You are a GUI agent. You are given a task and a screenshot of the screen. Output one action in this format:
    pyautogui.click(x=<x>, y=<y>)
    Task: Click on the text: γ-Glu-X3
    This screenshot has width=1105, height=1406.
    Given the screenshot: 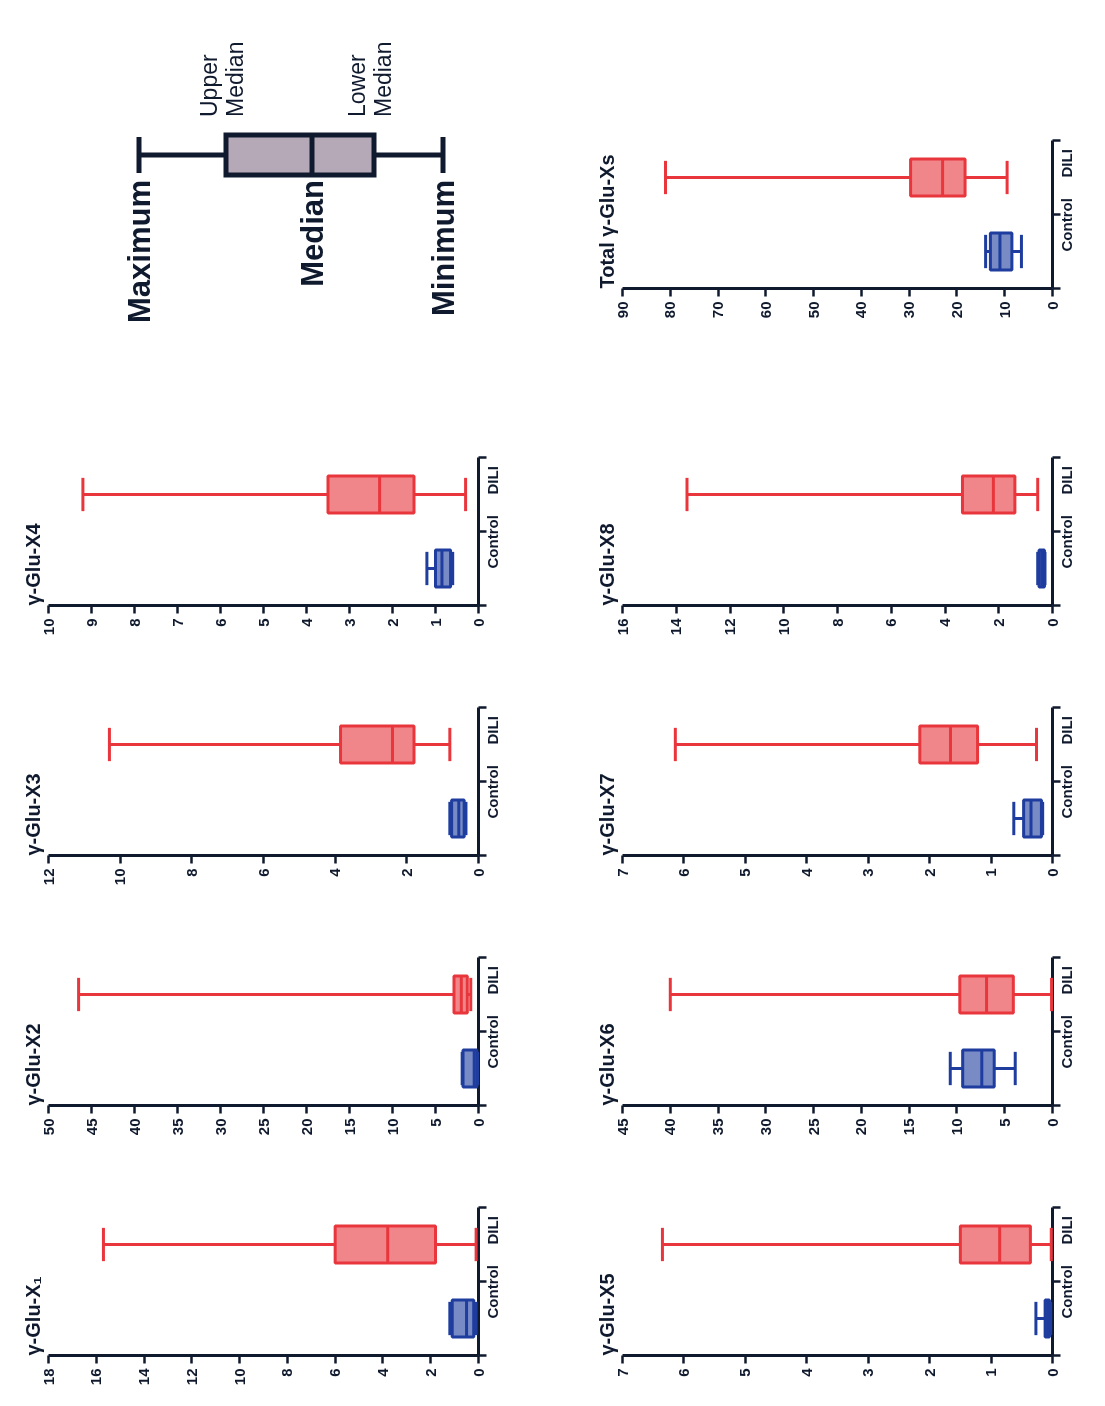 What is the action you would take?
    pyautogui.click(x=32, y=814)
    